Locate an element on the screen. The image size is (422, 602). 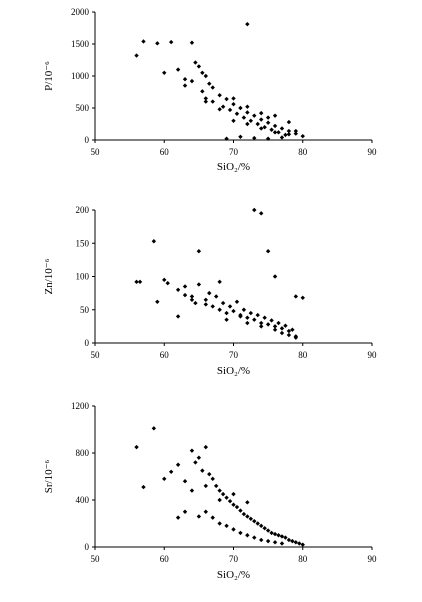
y-axis-title: P/10⁻⁶ is located at coordinates (49, 76).